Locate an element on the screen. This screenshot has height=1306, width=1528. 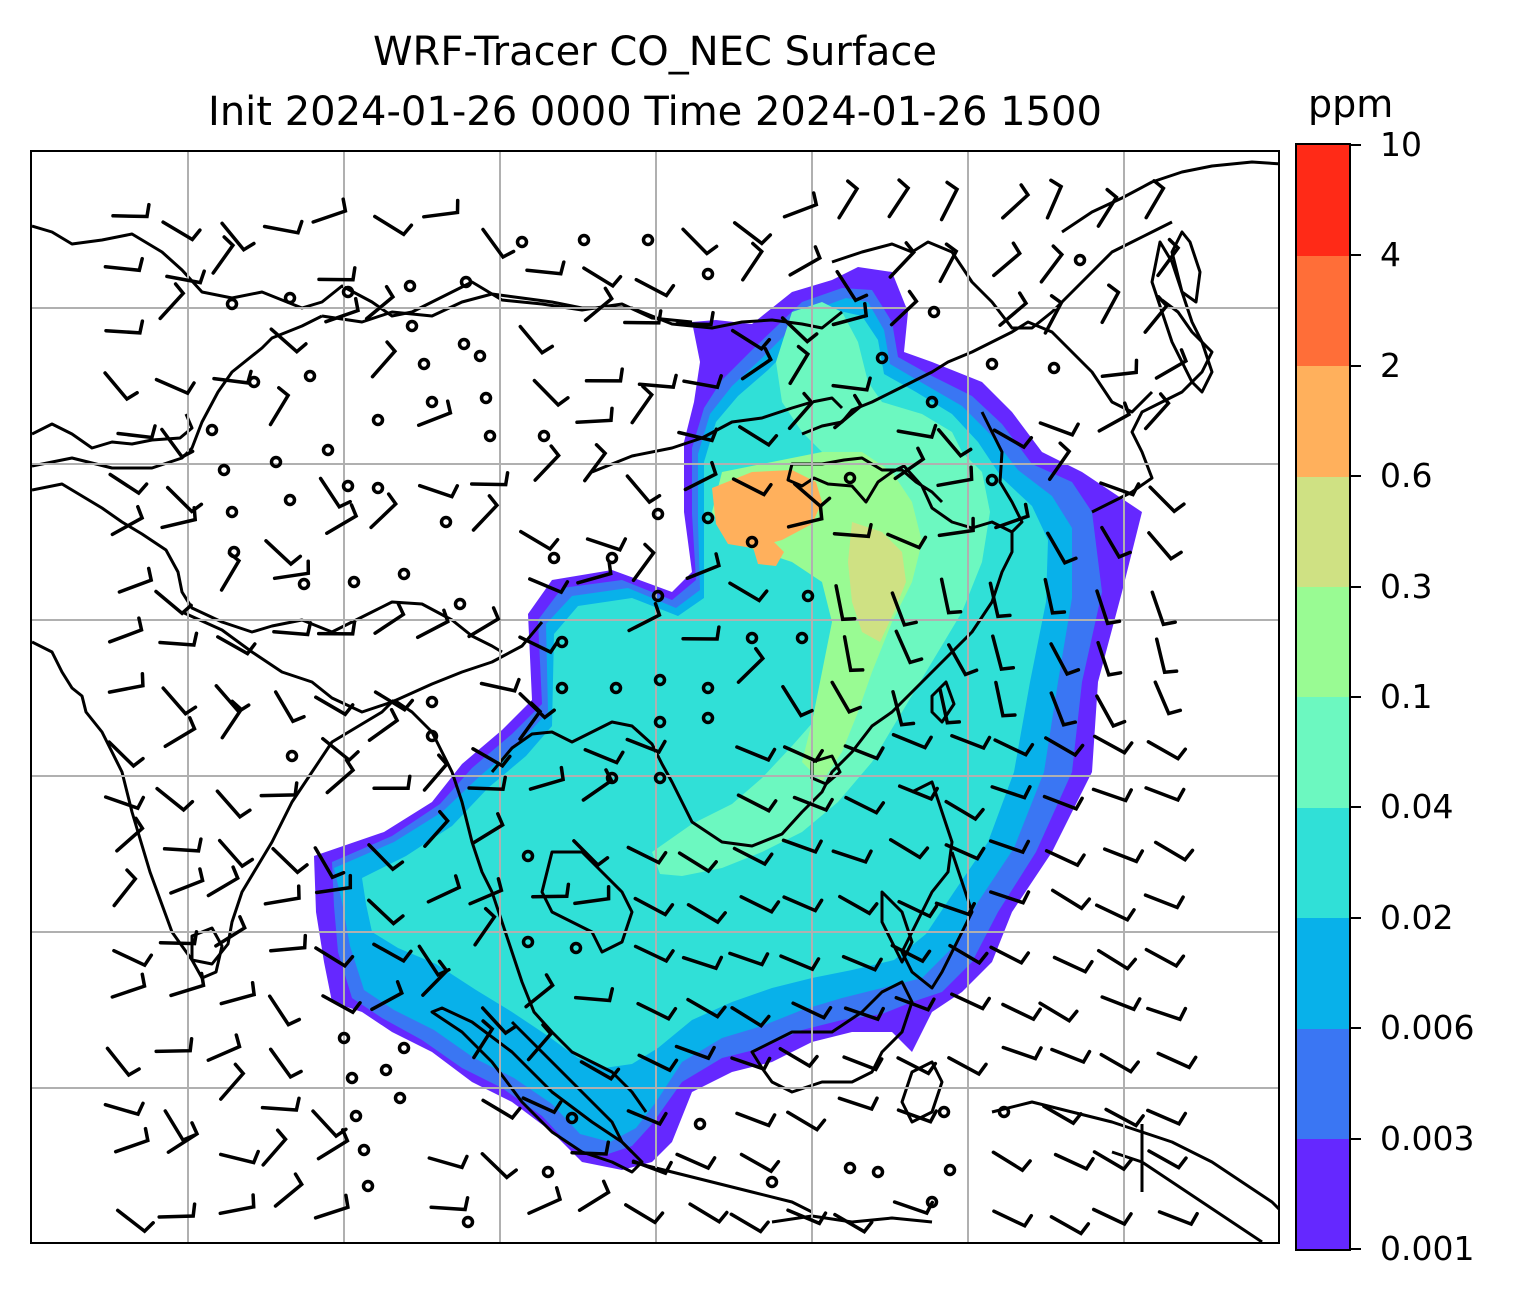
coast-sulawesi is located at coordinates (922, 1092).